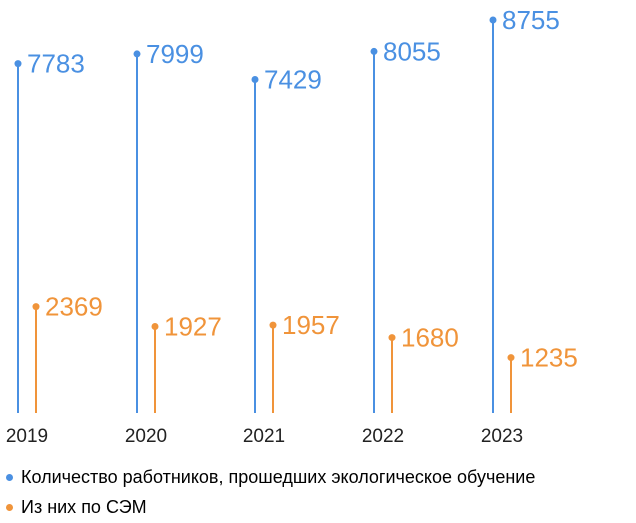 The width and height of the screenshot is (636, 523). Describe the element at coordinates (293, 80) in the screenshot. I see `value-label-total-trained-2021: 7429` at that location.